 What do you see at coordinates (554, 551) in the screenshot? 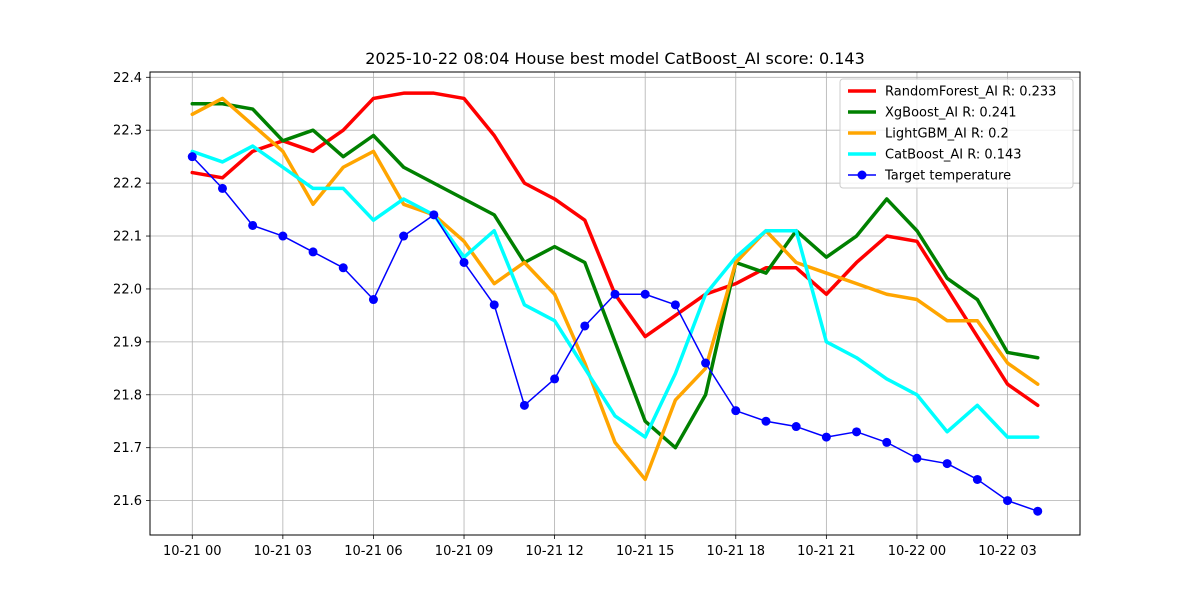
I see `x-tick-label: 10-21 12` at bounding box center [554, 551].